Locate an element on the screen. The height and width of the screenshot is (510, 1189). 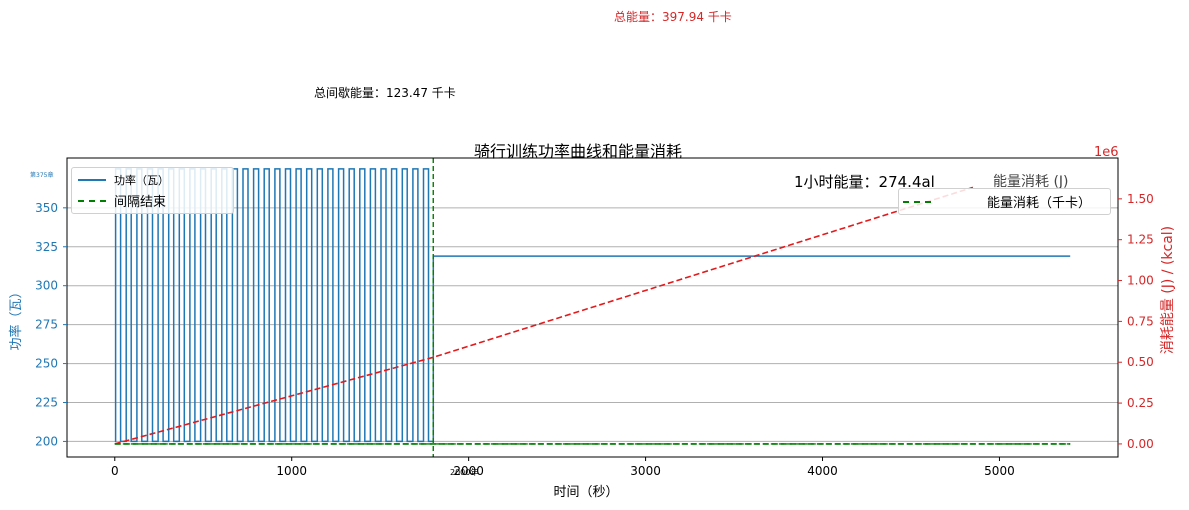
x-tick-label-4: 4000 is located at coordinates (822, 471).